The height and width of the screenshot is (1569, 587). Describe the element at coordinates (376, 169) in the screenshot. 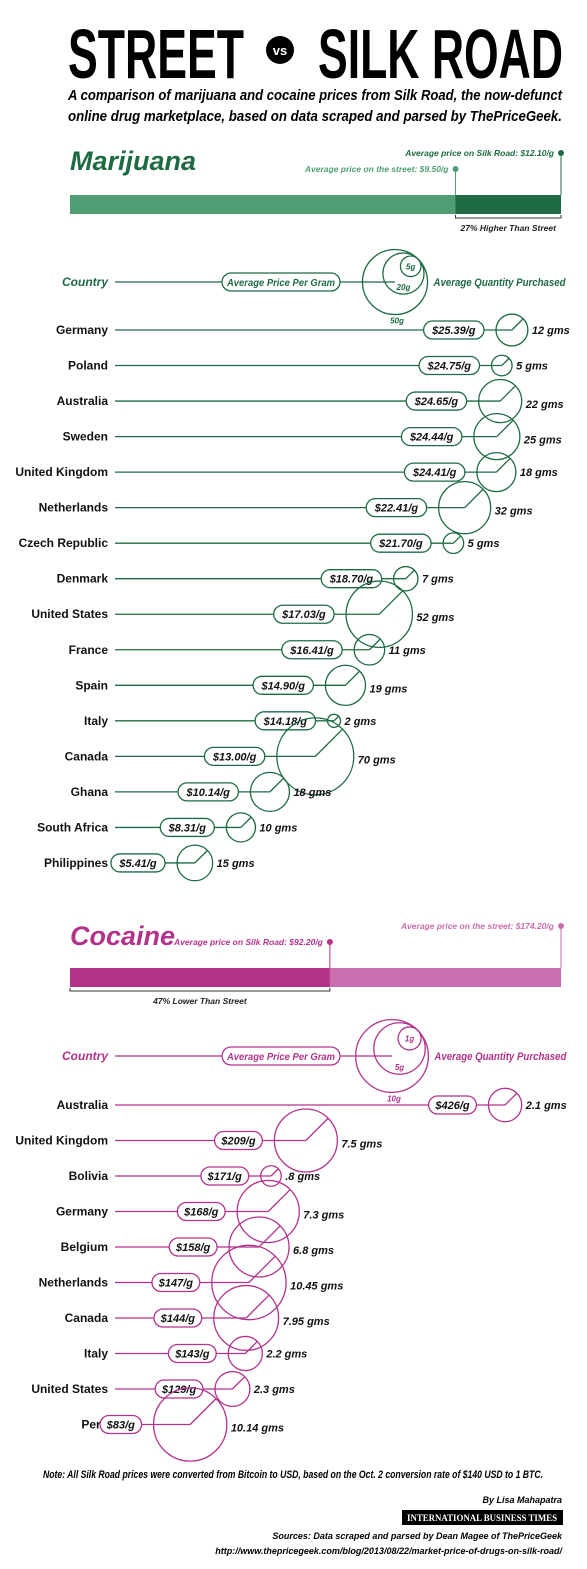

I see `marker-label: Average price on the street: $9.50/g` at that location.